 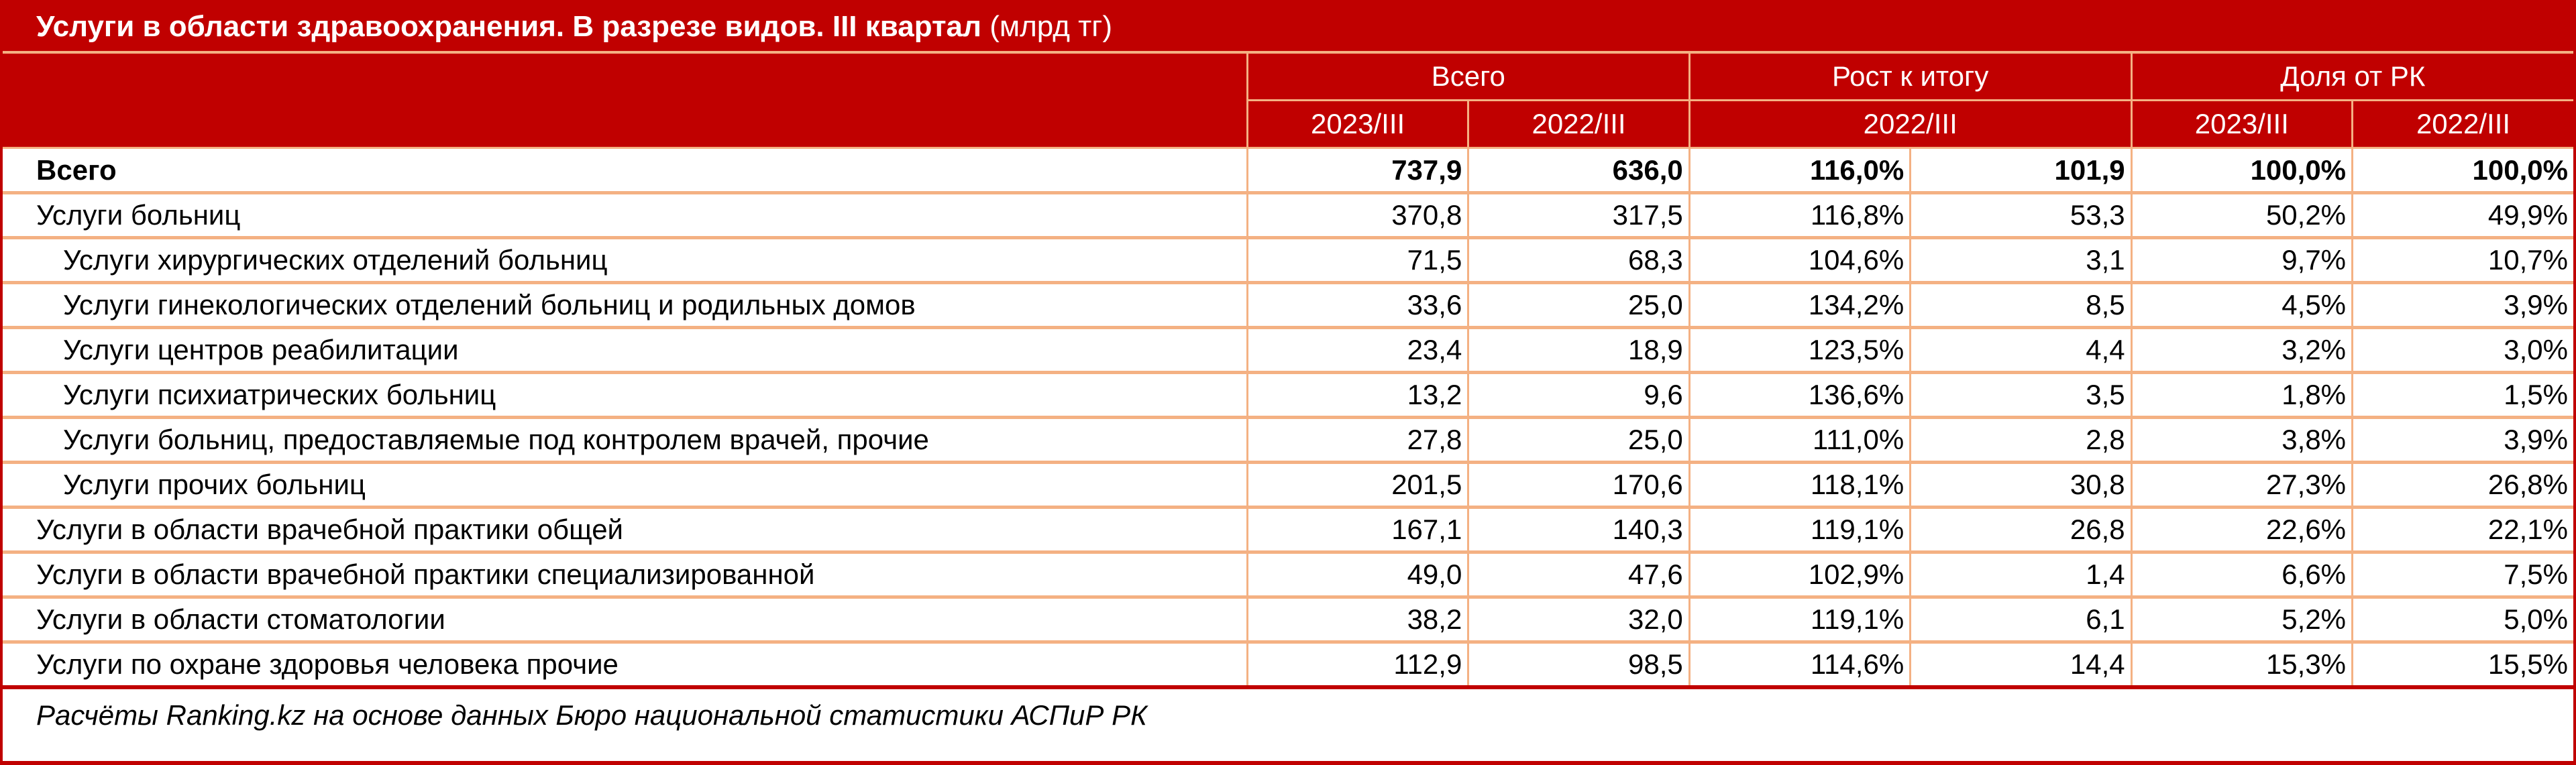 I want to click on cell-share-2022: 49,9%, so click(x=2462, y=215).